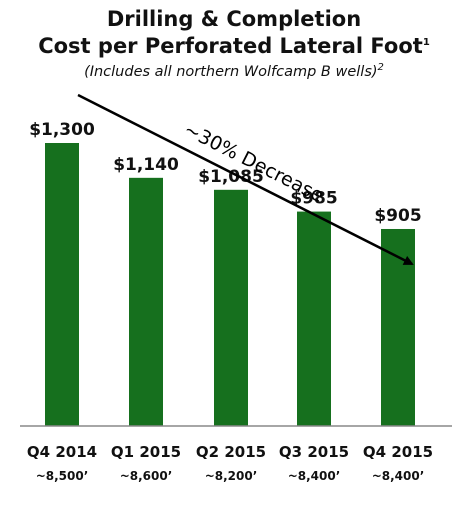  I want to click on chart-title-line-1: Drilling & Completion, so click(234, 19).